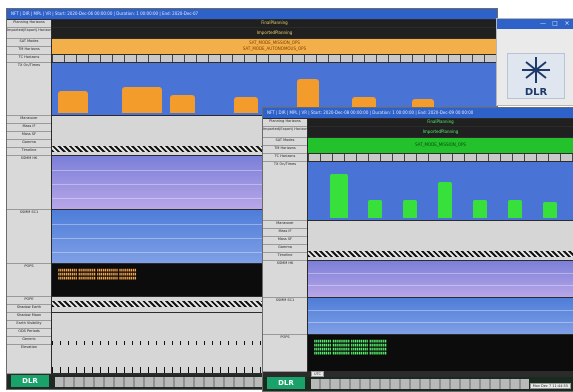 This screenshot has width=573, height=392. What do you see at coordinates (29, 280) in the screenshot?
I see `lane-pops: POPS` at bounding box center [29, 280].